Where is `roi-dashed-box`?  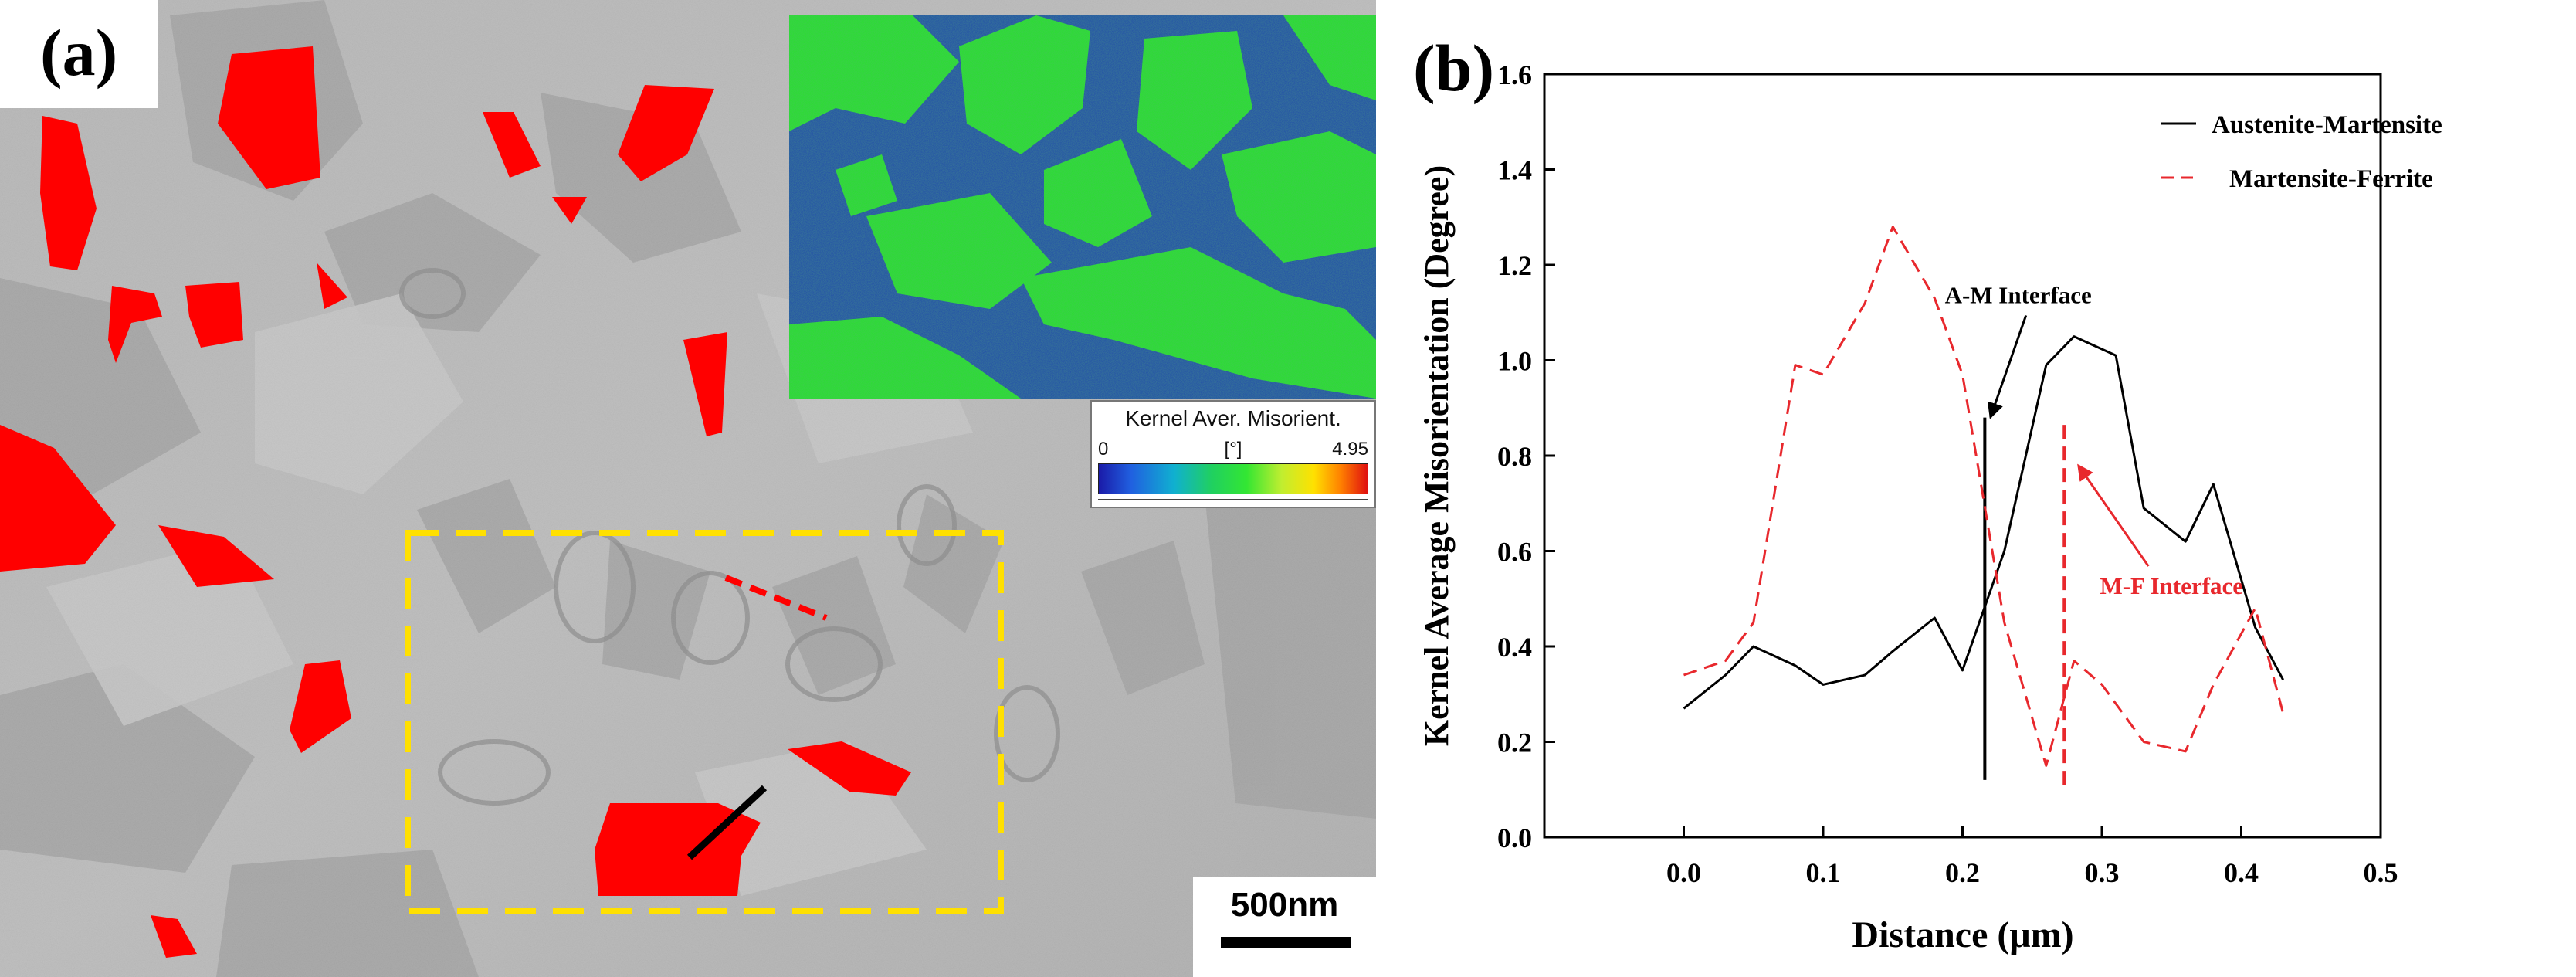
roi-dashed-box is located at coordinates (704, 722).